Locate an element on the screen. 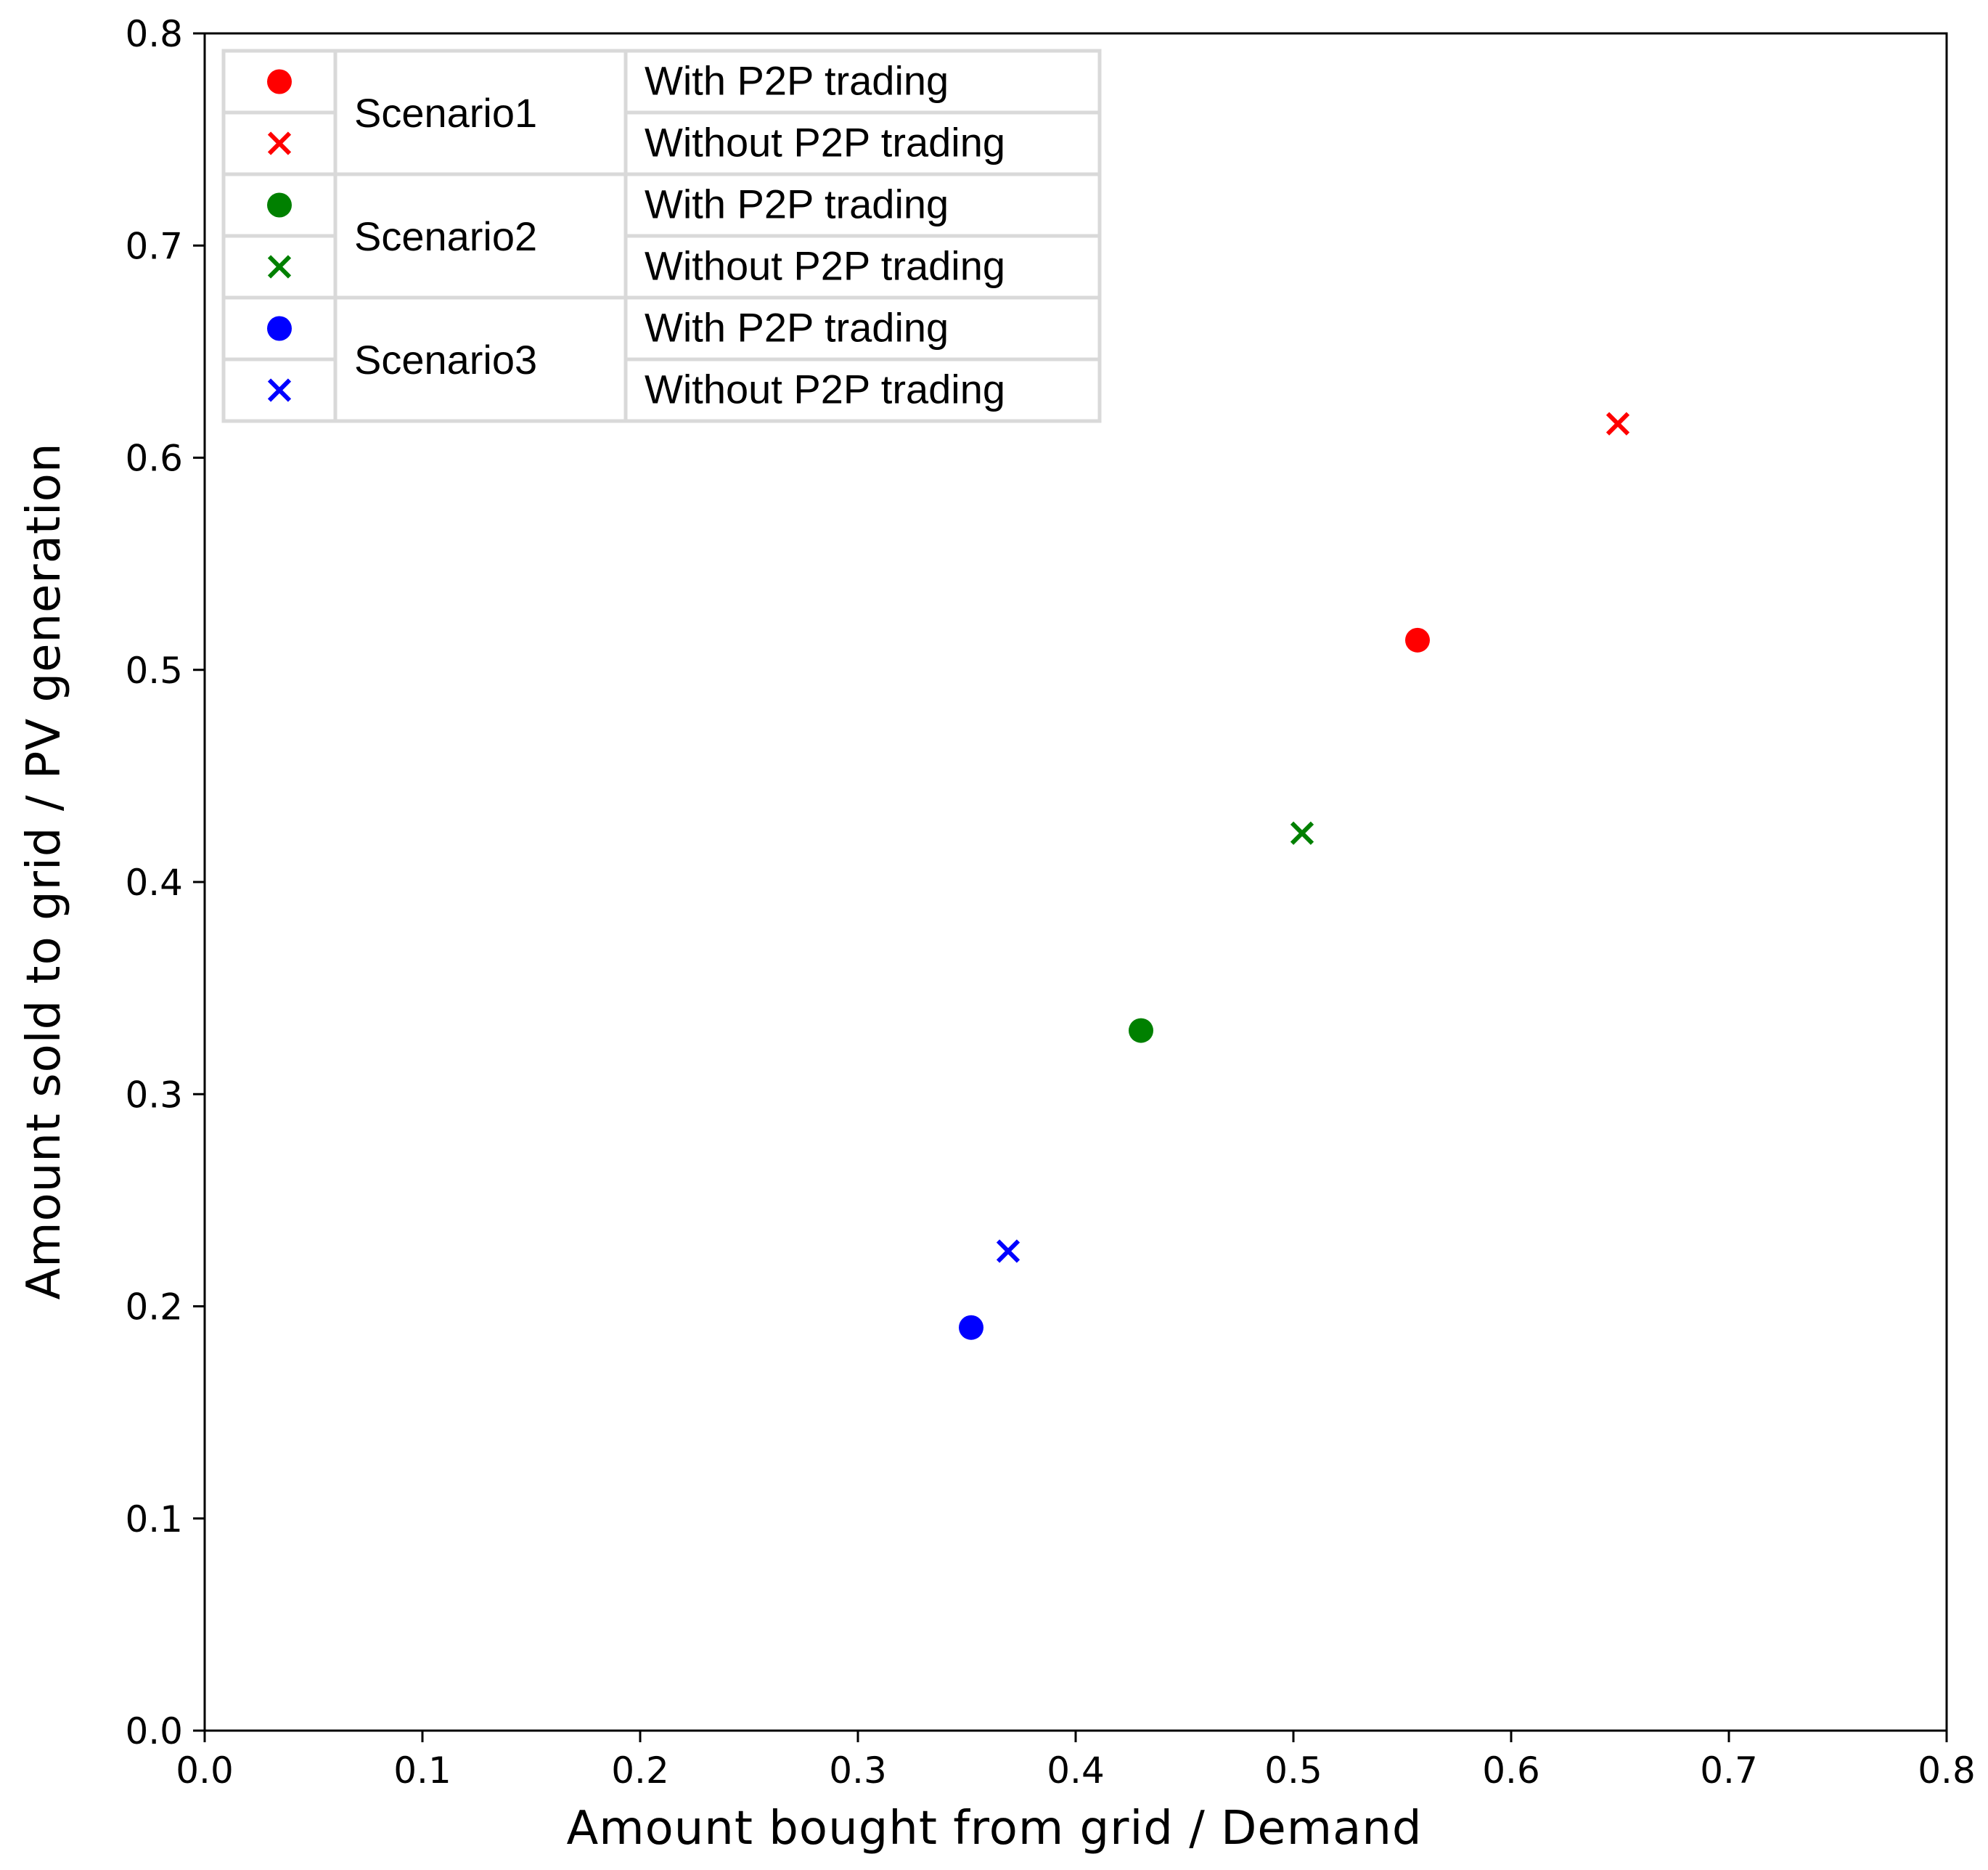  y-tick-label: 0.3 is located at coordinates (154, 1095).